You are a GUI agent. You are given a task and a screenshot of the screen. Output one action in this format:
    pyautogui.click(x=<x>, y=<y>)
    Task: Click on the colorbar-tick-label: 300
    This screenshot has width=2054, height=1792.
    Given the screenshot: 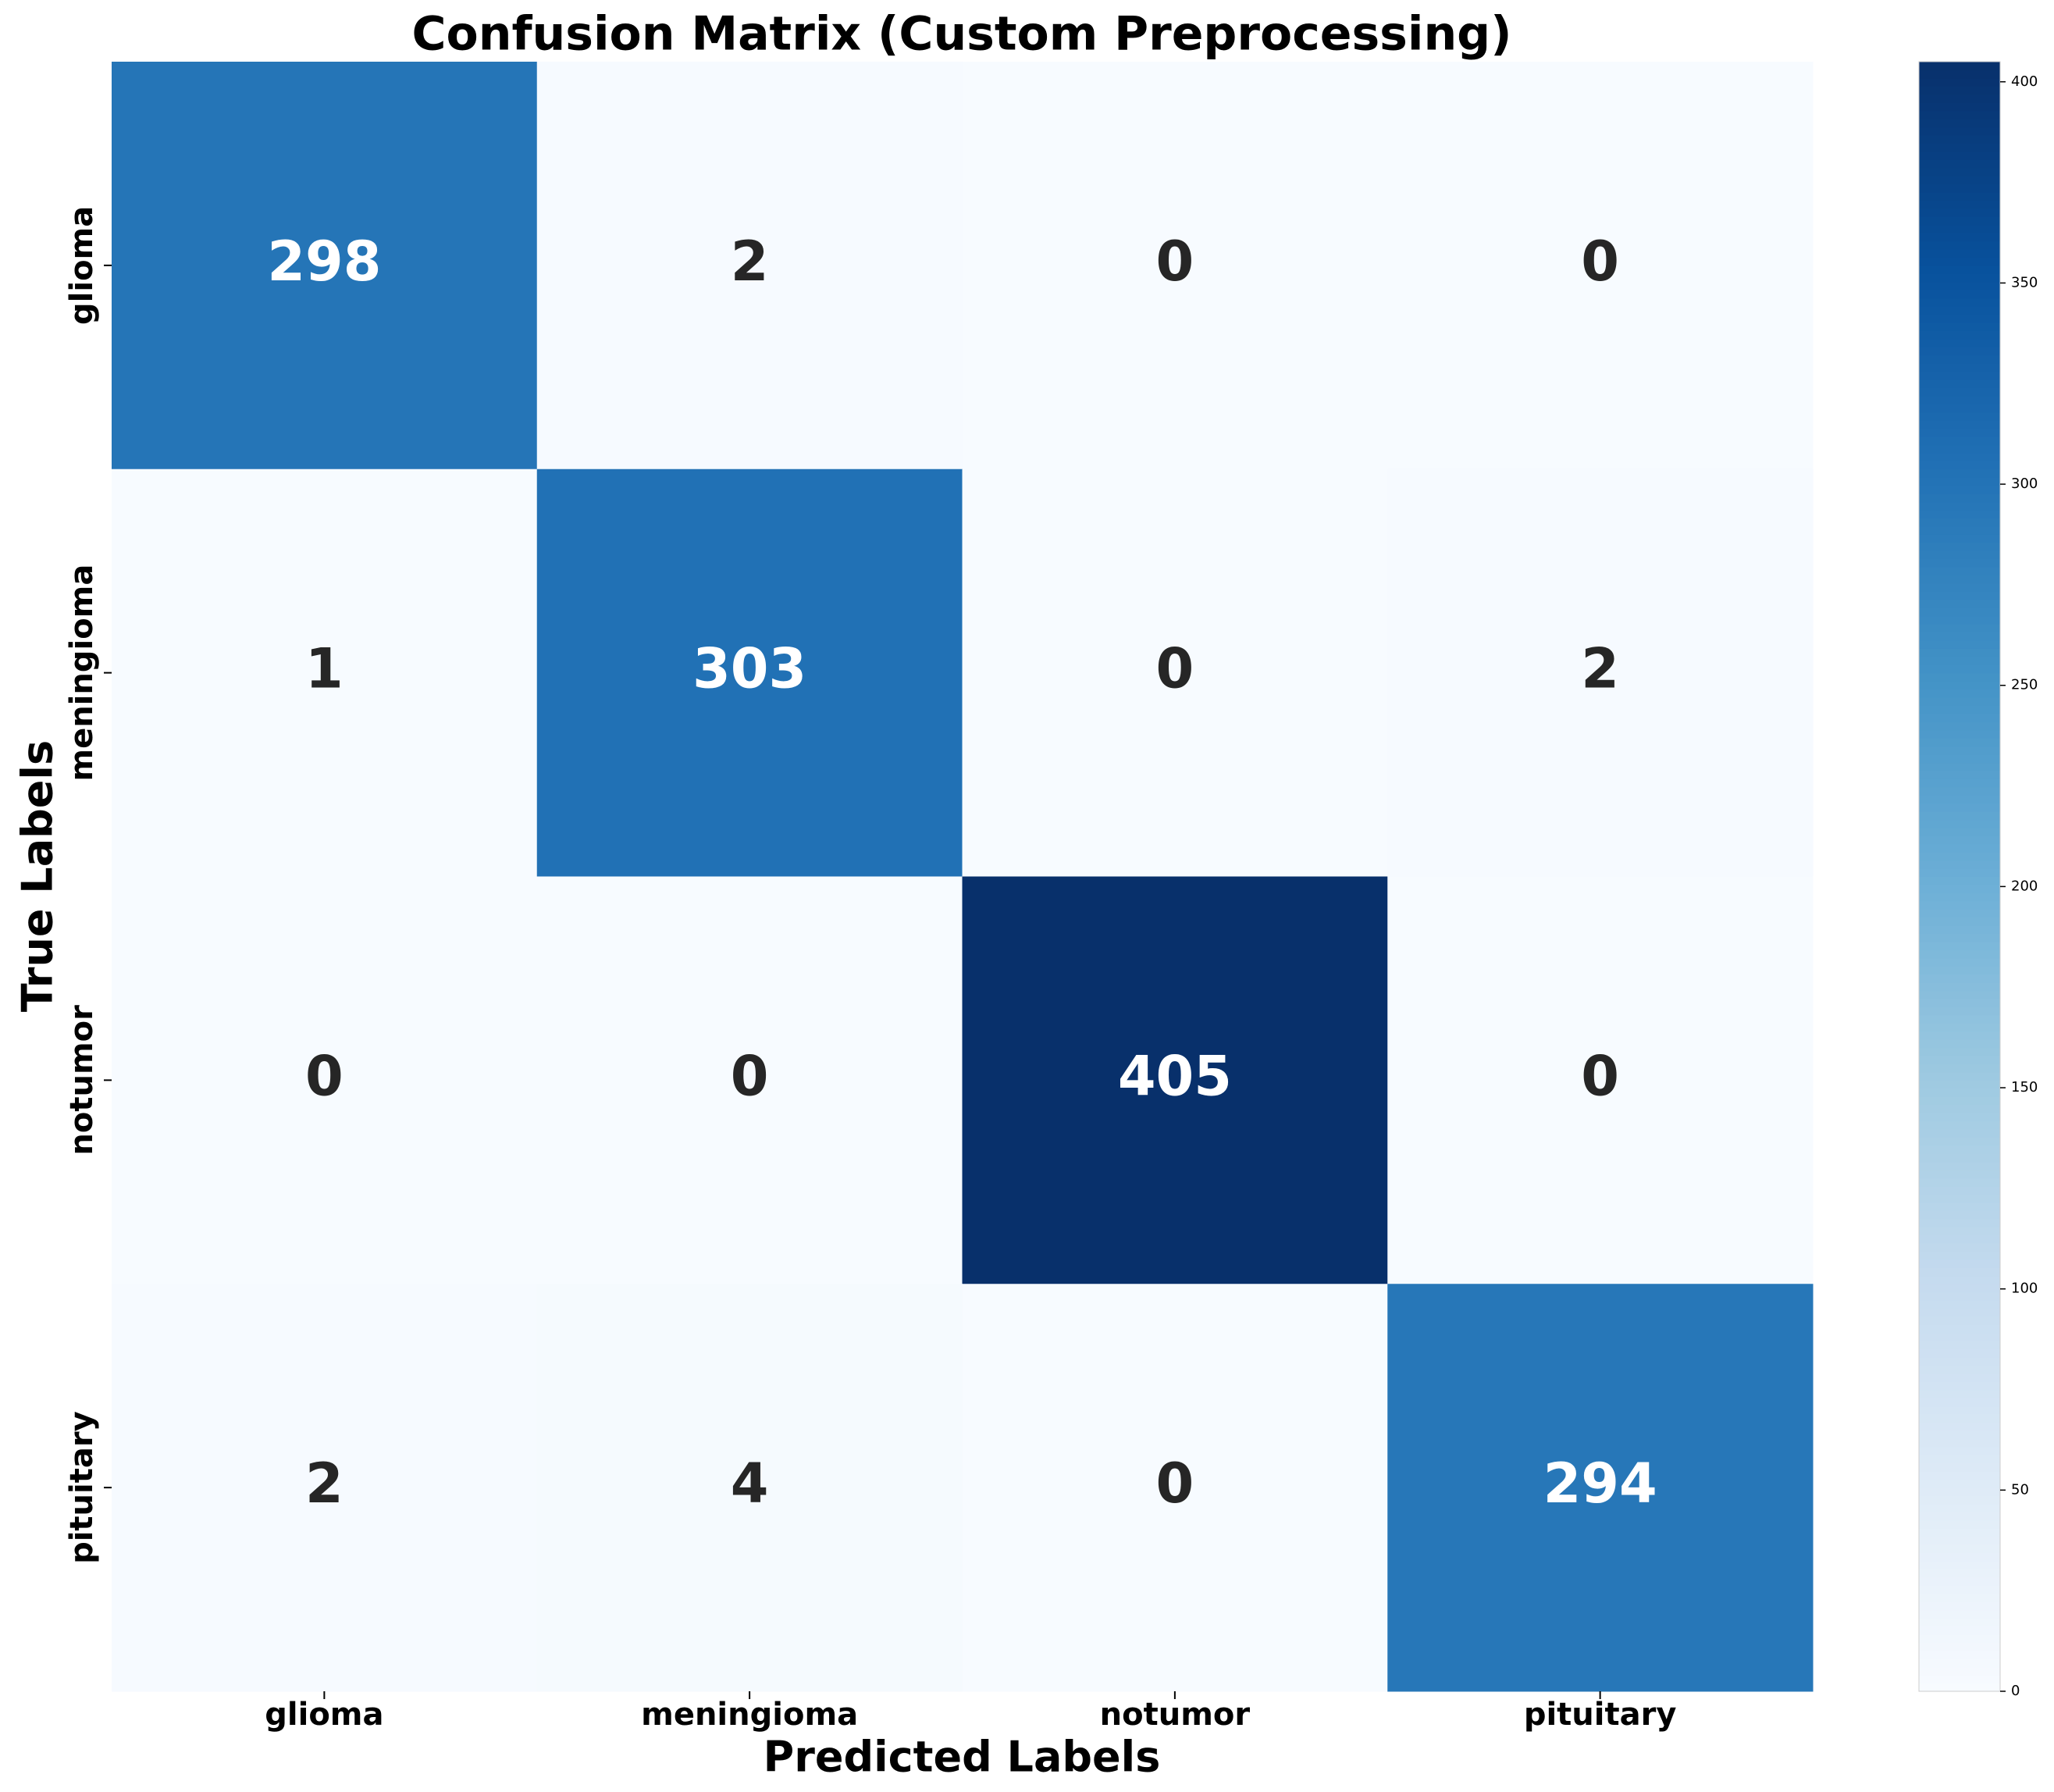 What is the action you would take?
    pyautogui.click(x=2024, y=484)
    